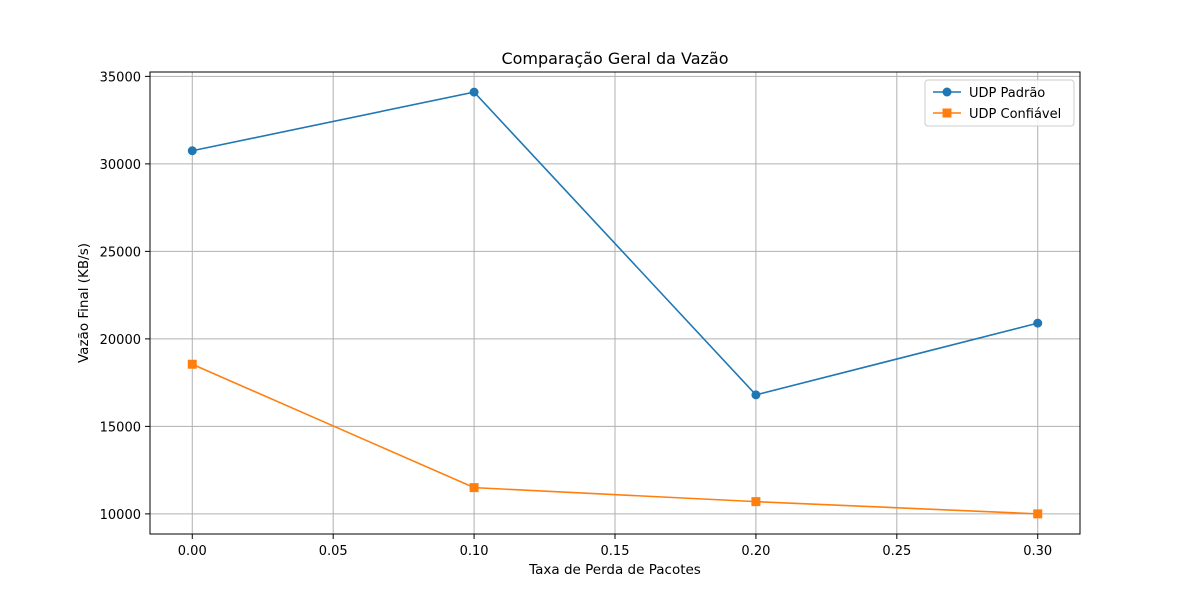  I want to click on legend-entry-label: UDP Padrão, so click(1007, 93).